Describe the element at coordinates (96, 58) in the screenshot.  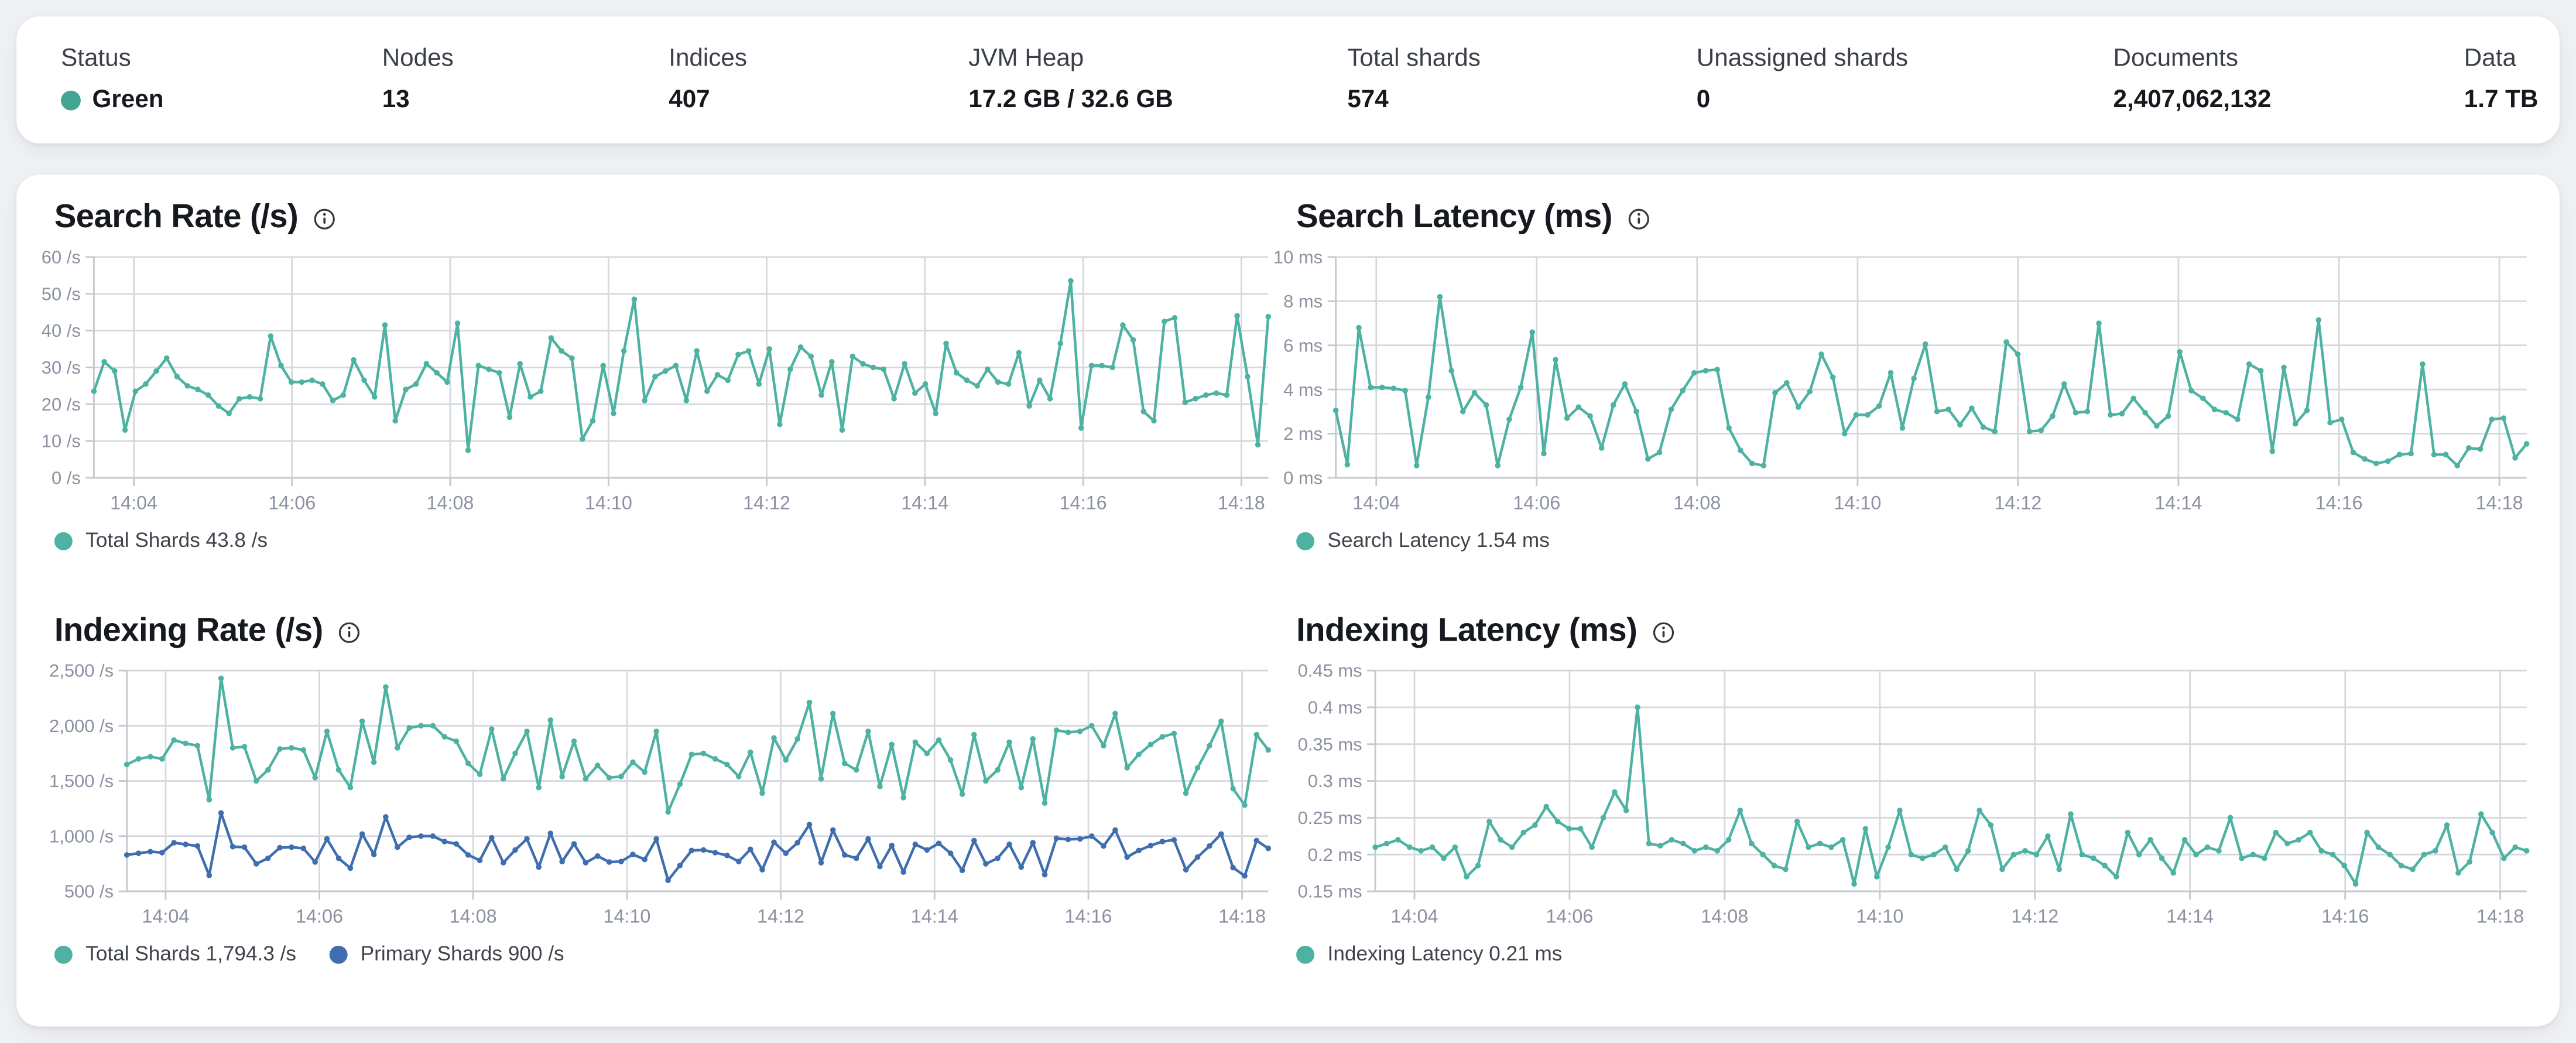
I see `stat-label: Status` at that location.